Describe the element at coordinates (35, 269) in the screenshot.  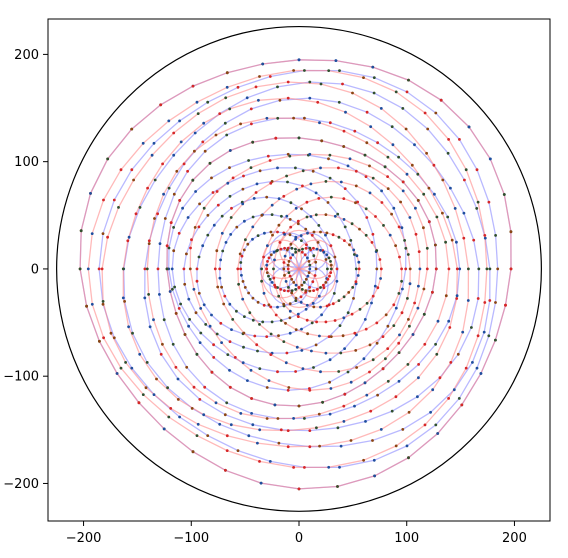
I see `y-tick-label: 0` at that location.